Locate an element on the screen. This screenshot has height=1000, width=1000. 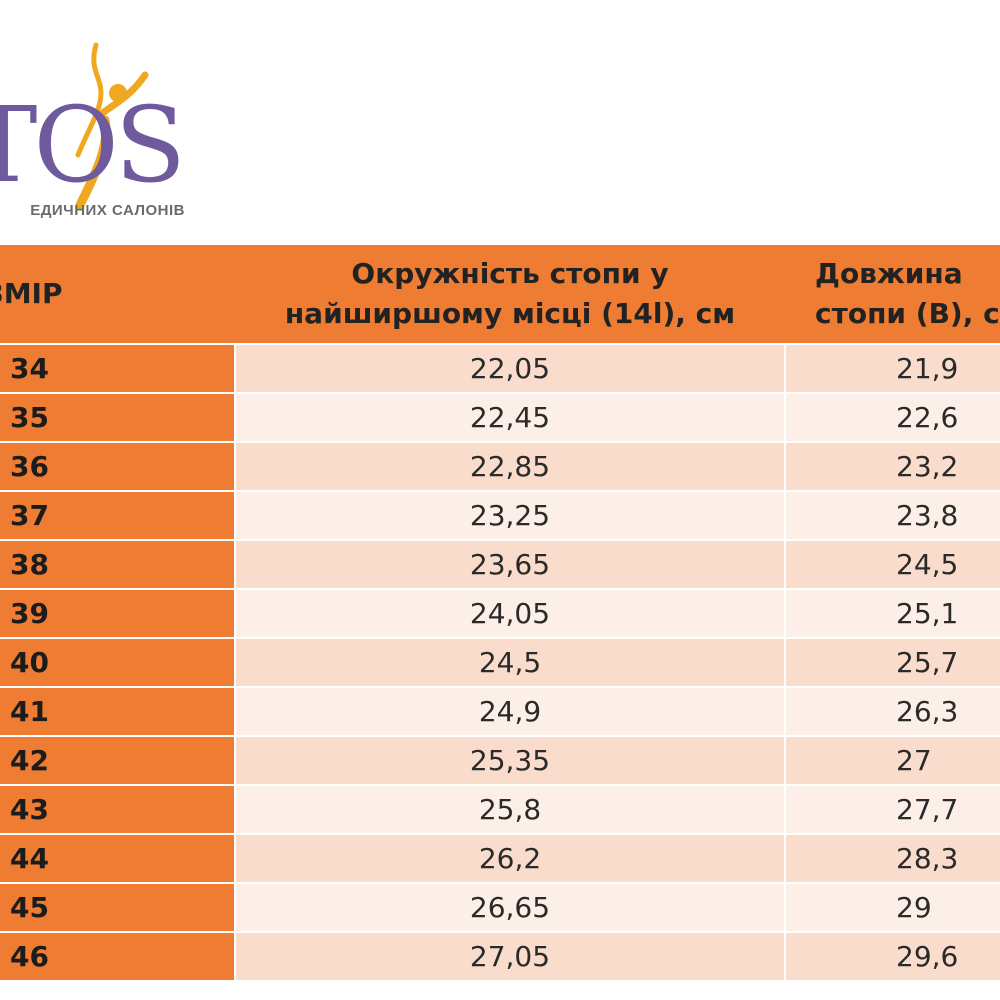
girth-cell: 26,65 is located at coordinates (510, 908).